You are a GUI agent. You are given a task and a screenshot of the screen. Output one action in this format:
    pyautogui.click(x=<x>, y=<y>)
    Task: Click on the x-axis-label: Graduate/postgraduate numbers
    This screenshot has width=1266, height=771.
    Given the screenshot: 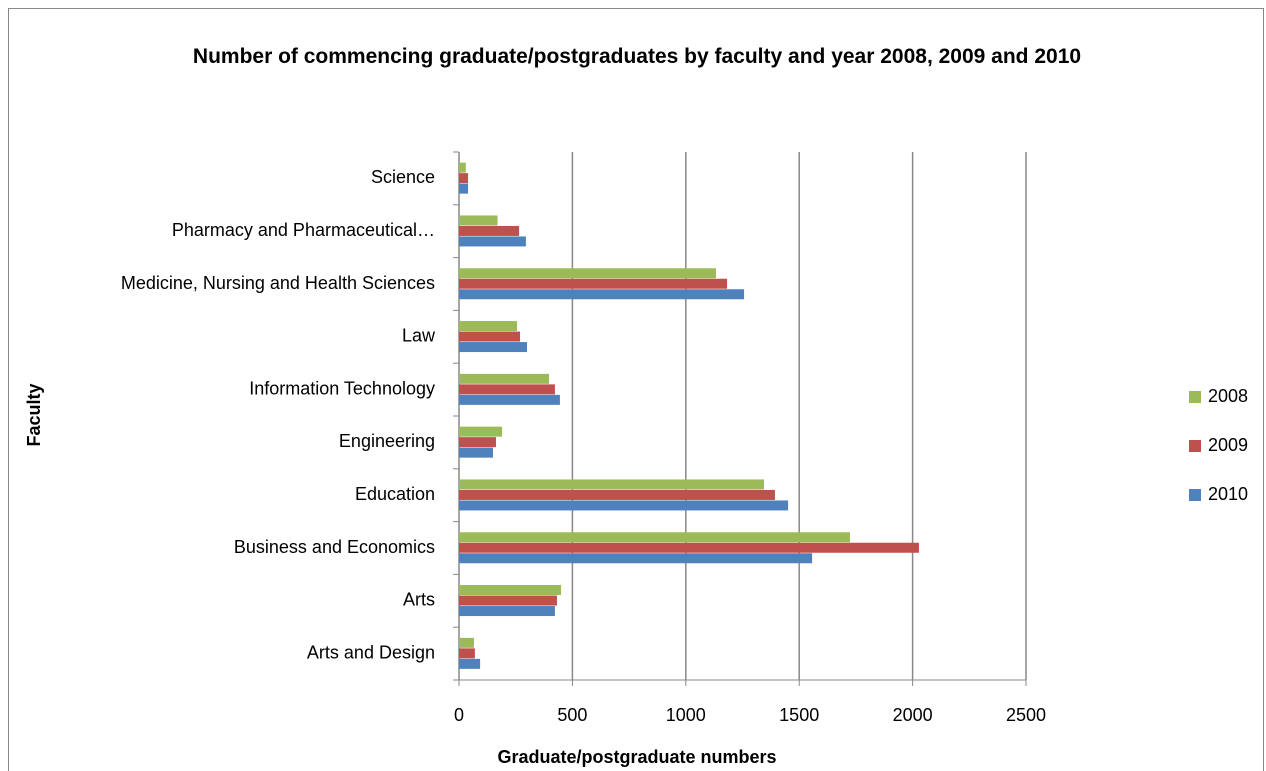 What is the action you would take?
    pyautogui.click(x=636, y=757)
    